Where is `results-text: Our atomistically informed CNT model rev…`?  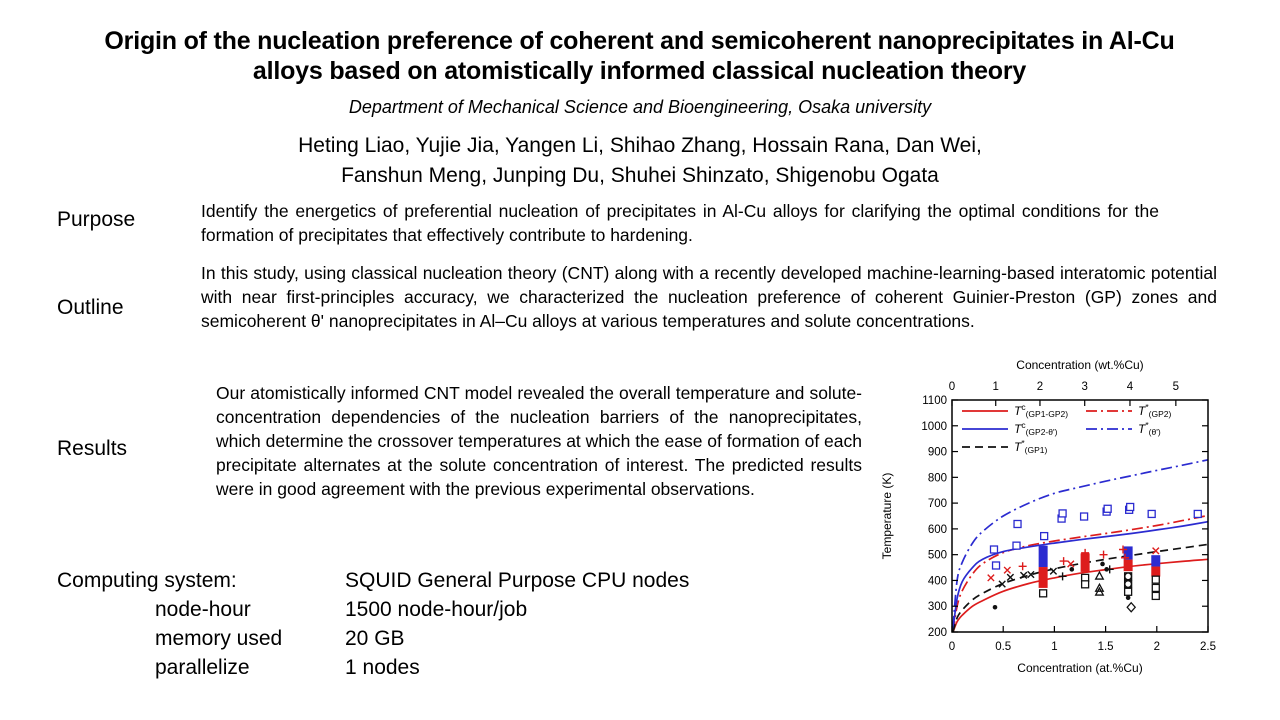
results-text: Our atomistically informed CNT model rev… is located at coordinates (539, 441).